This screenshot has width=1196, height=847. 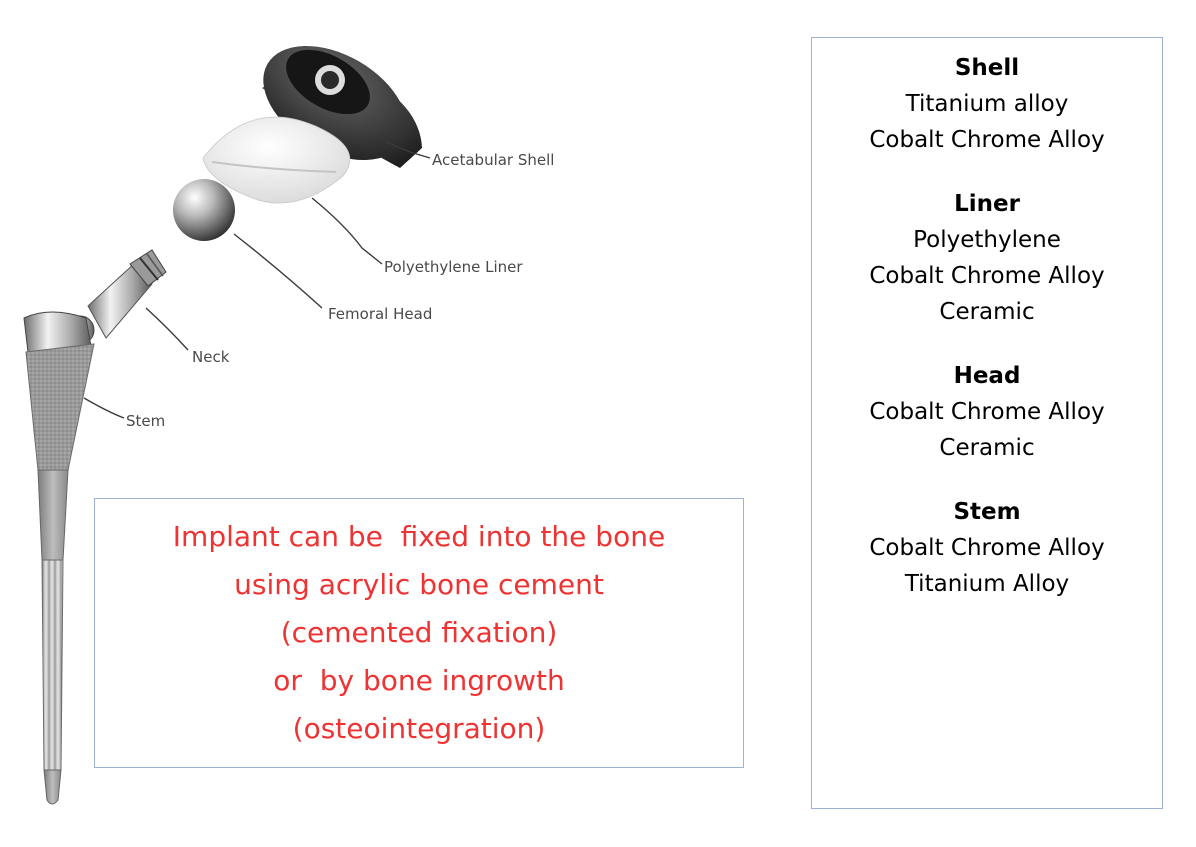 I want to click on polyethylene-liner-label: Polyethylene Liner, so click(x=453, y=267).